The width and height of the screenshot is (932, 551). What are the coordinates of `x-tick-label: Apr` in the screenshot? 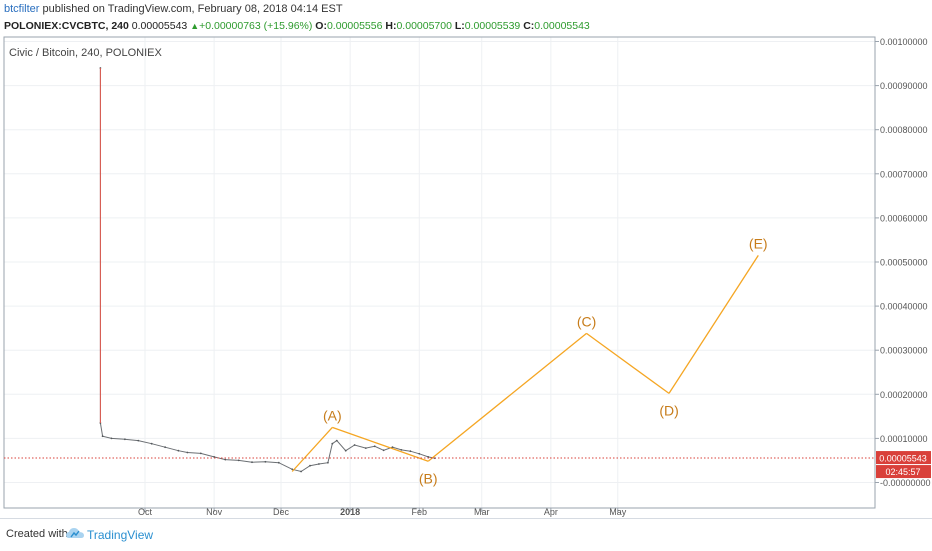 It's located at (551, 512).